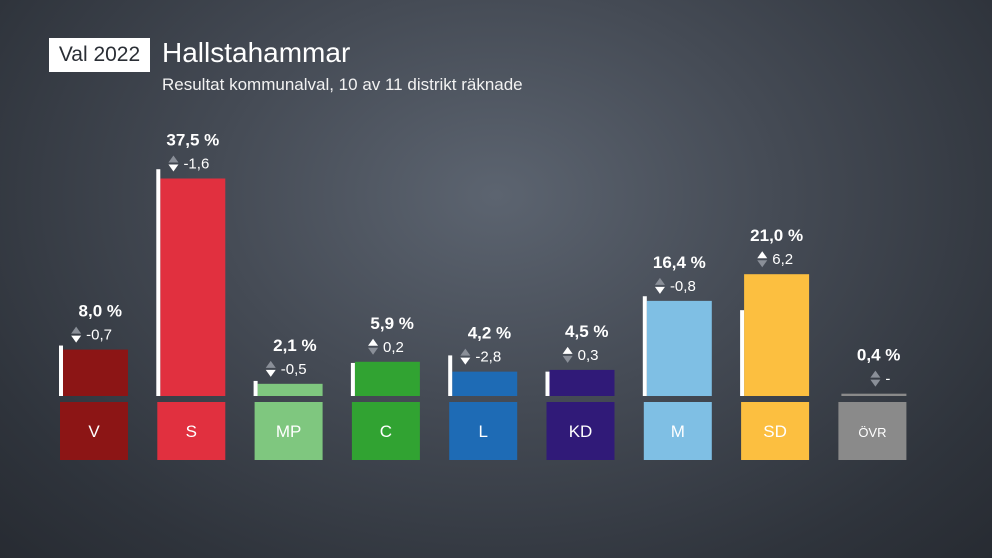  I want to click on party-tile-c, so click(385, 431).